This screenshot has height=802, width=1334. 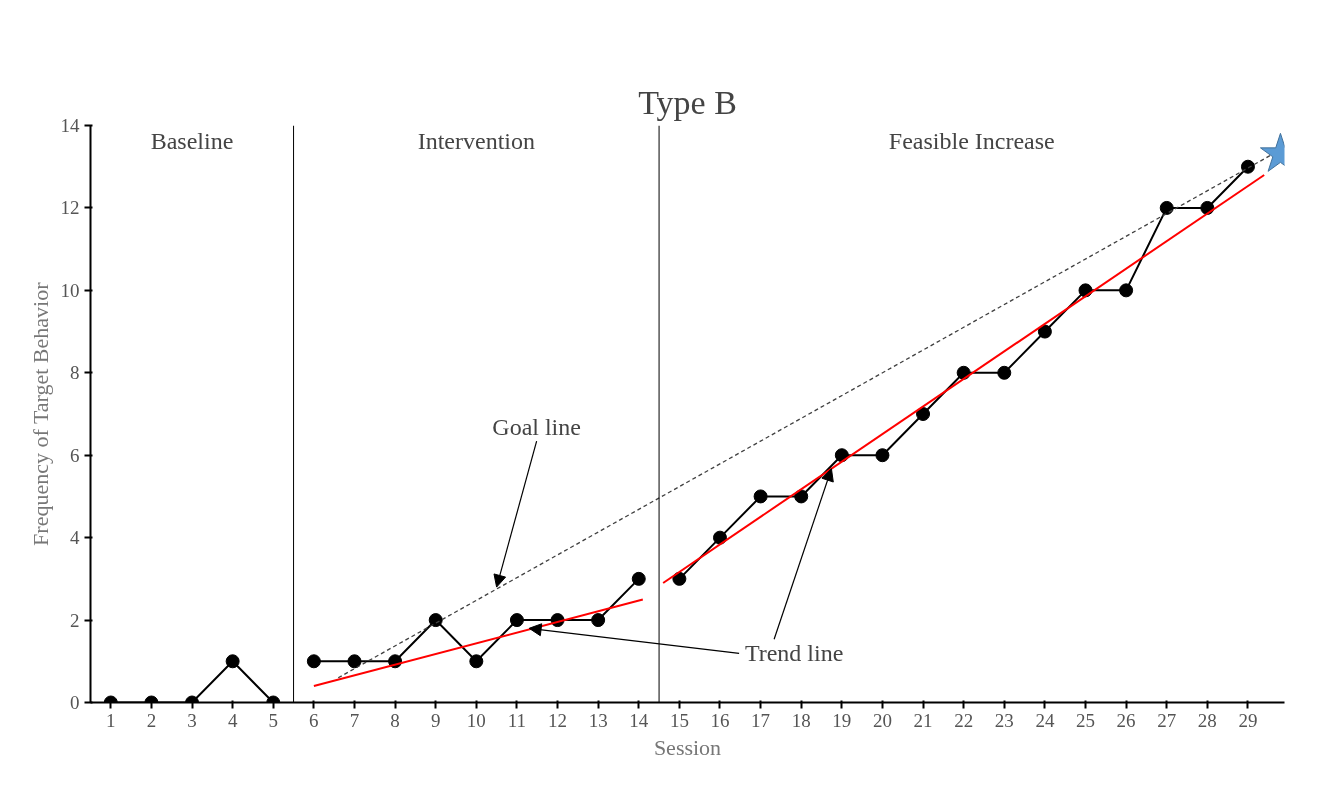 I want to click on annotation: Feasible Increase, so click(x=971, y=140).